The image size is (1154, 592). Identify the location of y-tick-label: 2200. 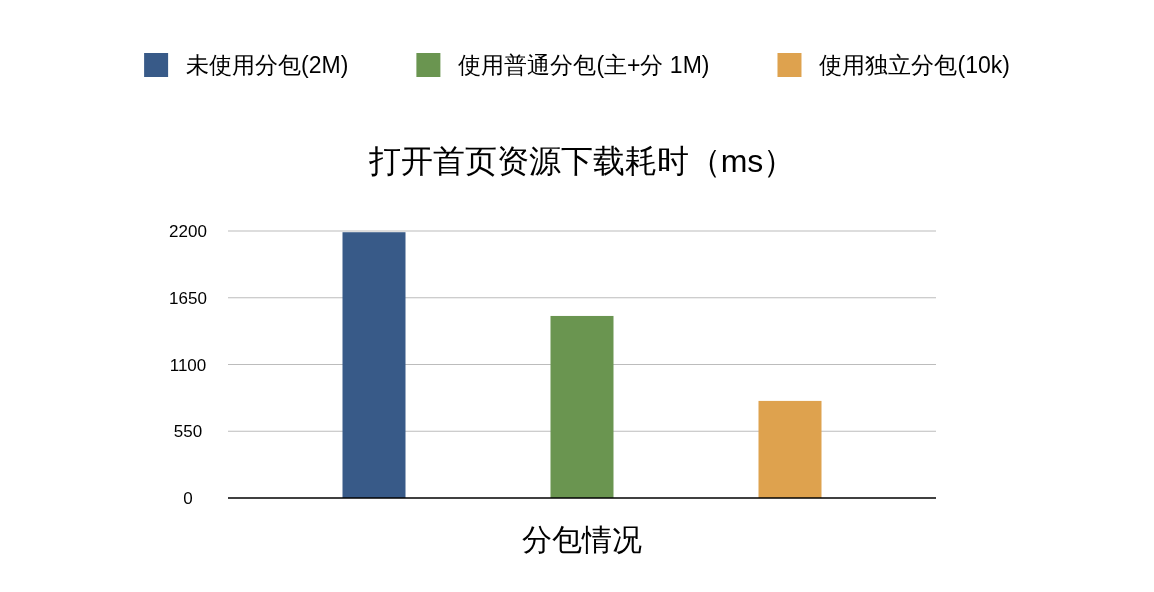
(188, 231).